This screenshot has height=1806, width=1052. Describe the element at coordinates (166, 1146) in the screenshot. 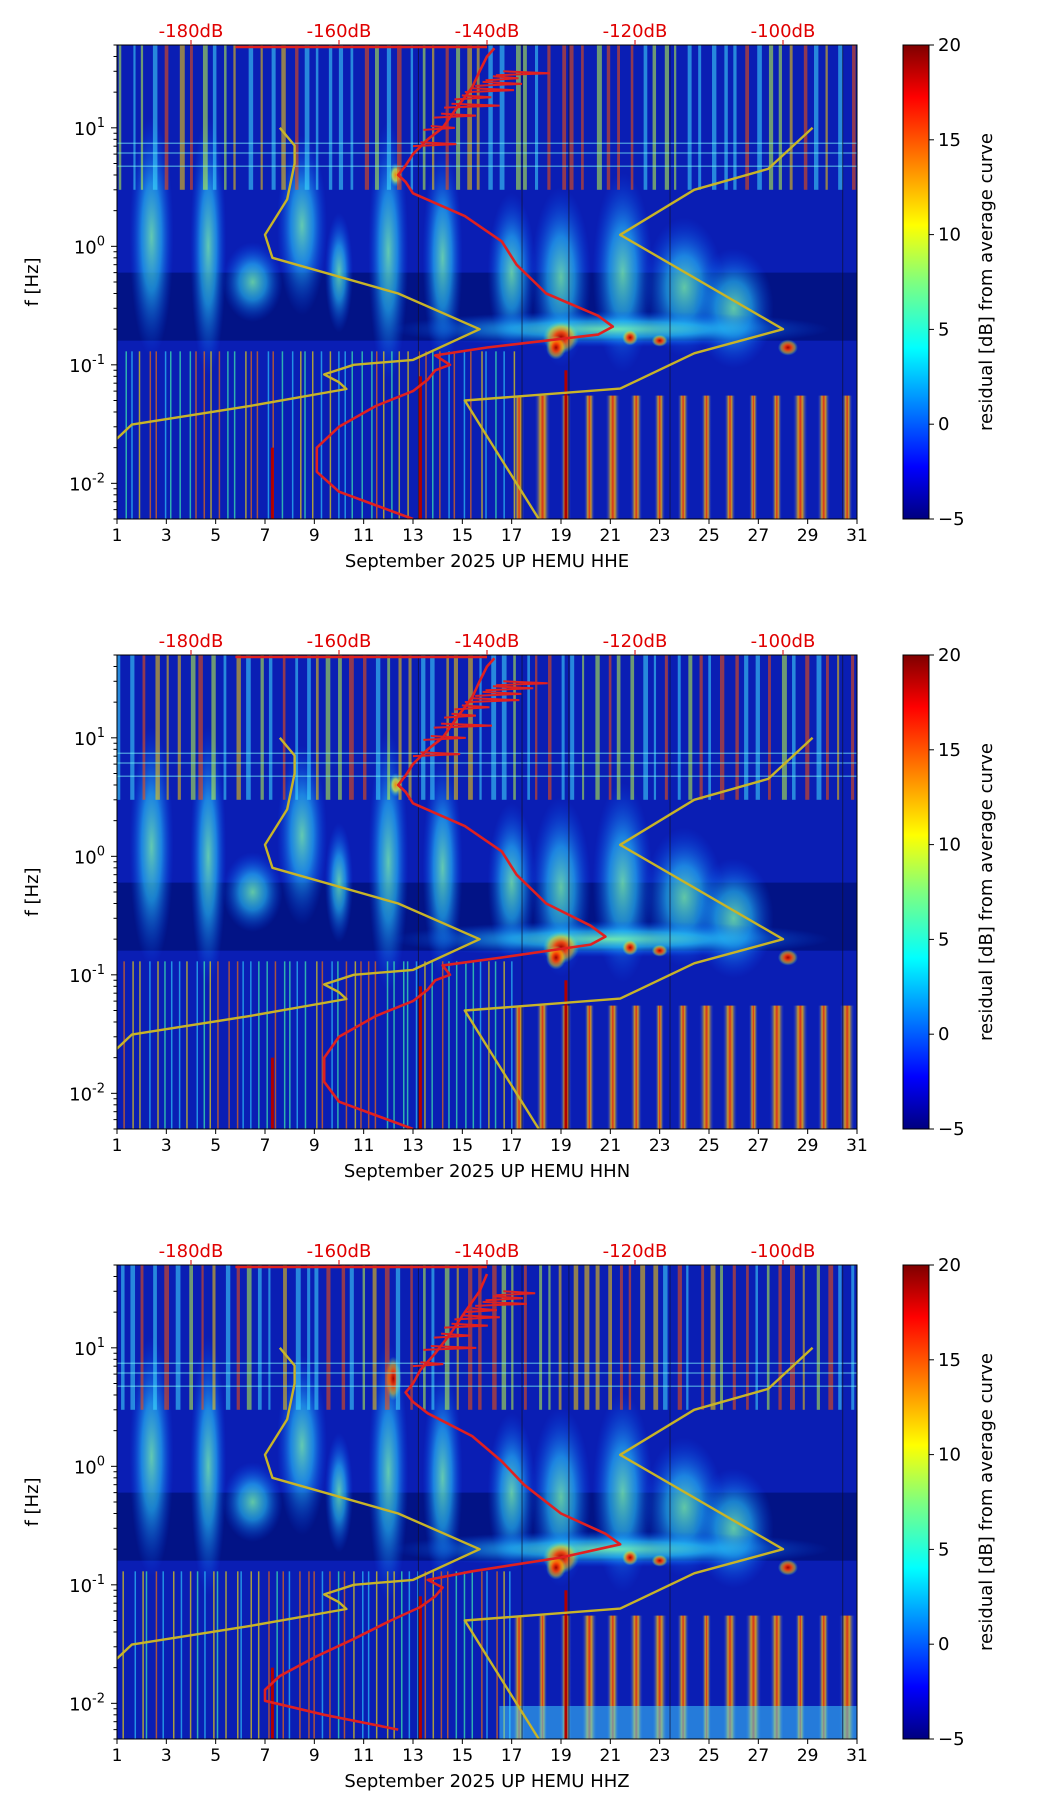

I see `x-tick-label: 3` at that location.